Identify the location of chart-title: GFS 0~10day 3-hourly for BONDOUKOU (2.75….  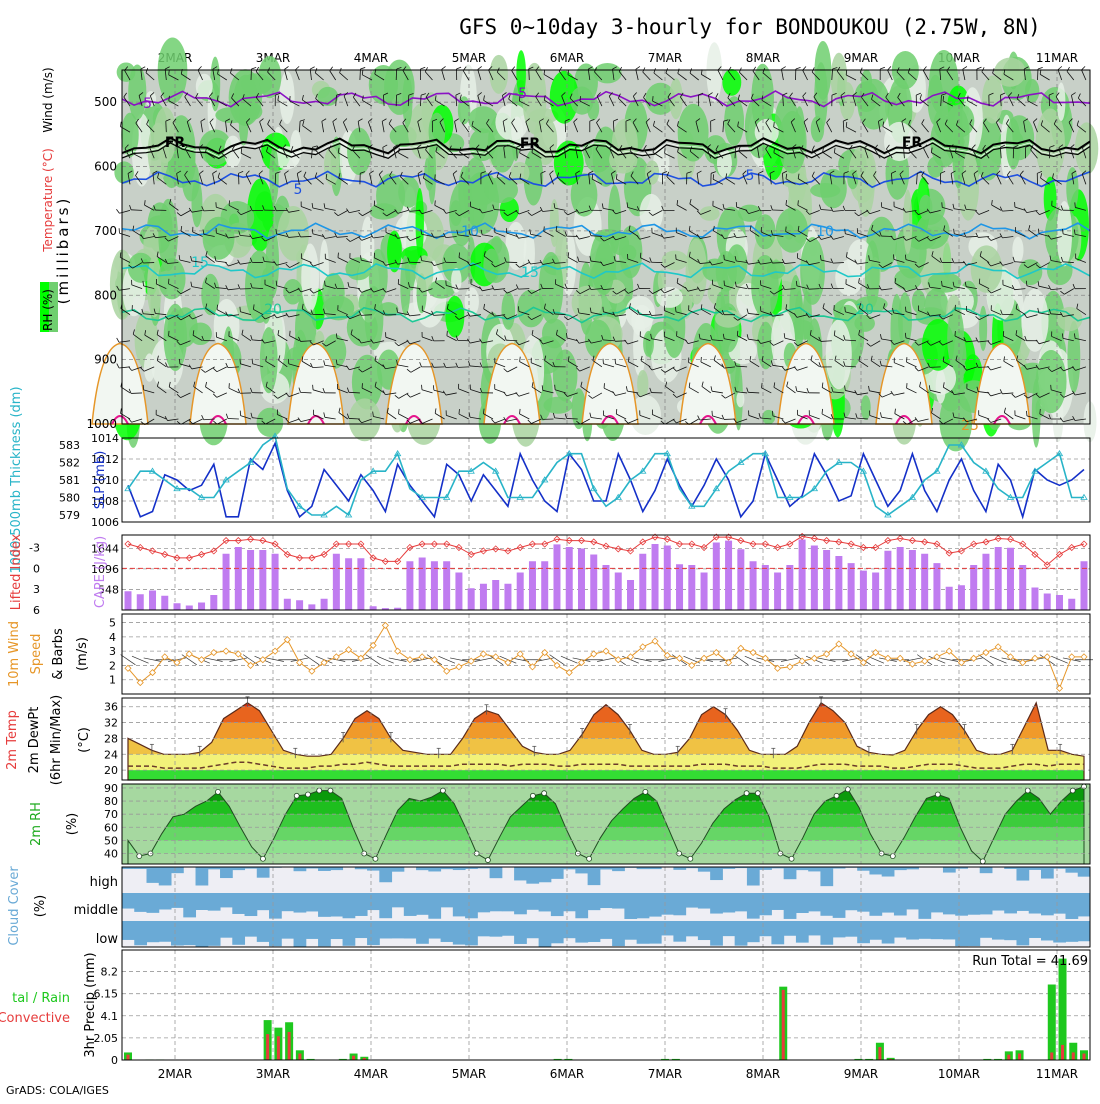
(750, 27).